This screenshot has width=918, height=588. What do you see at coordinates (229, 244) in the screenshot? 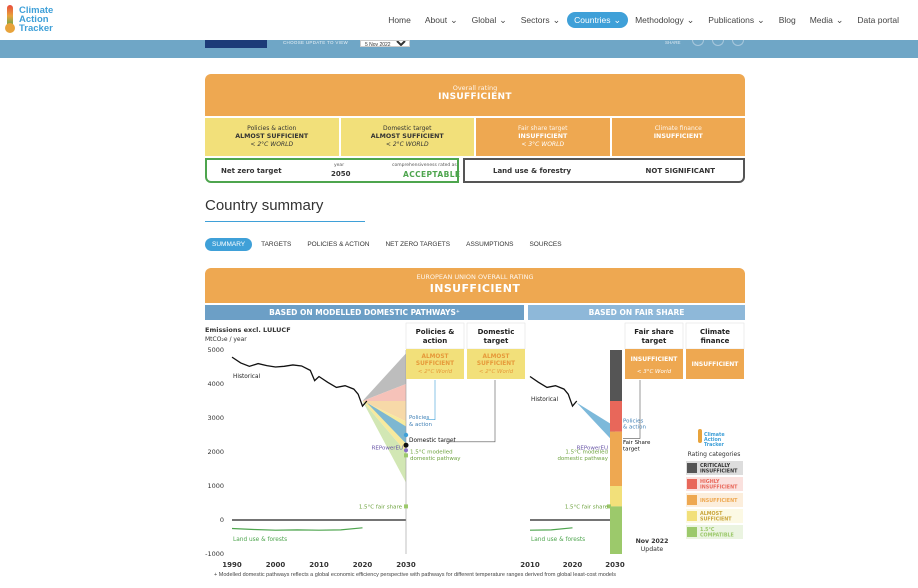
I see `tab-summary: SUMMARY` at bounding box center [229, 244].